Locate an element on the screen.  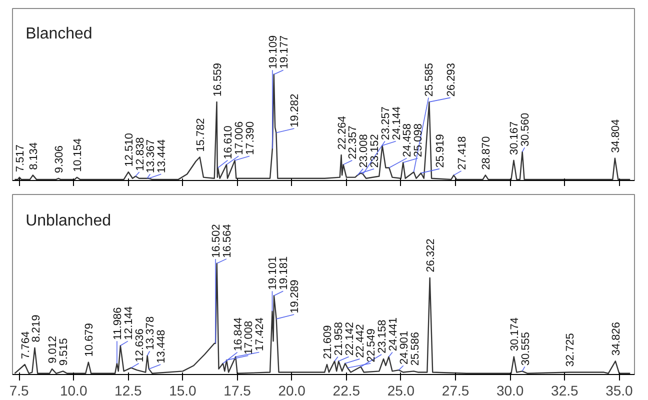
chart-title: Unblanched is located at coordinates (68, 221).